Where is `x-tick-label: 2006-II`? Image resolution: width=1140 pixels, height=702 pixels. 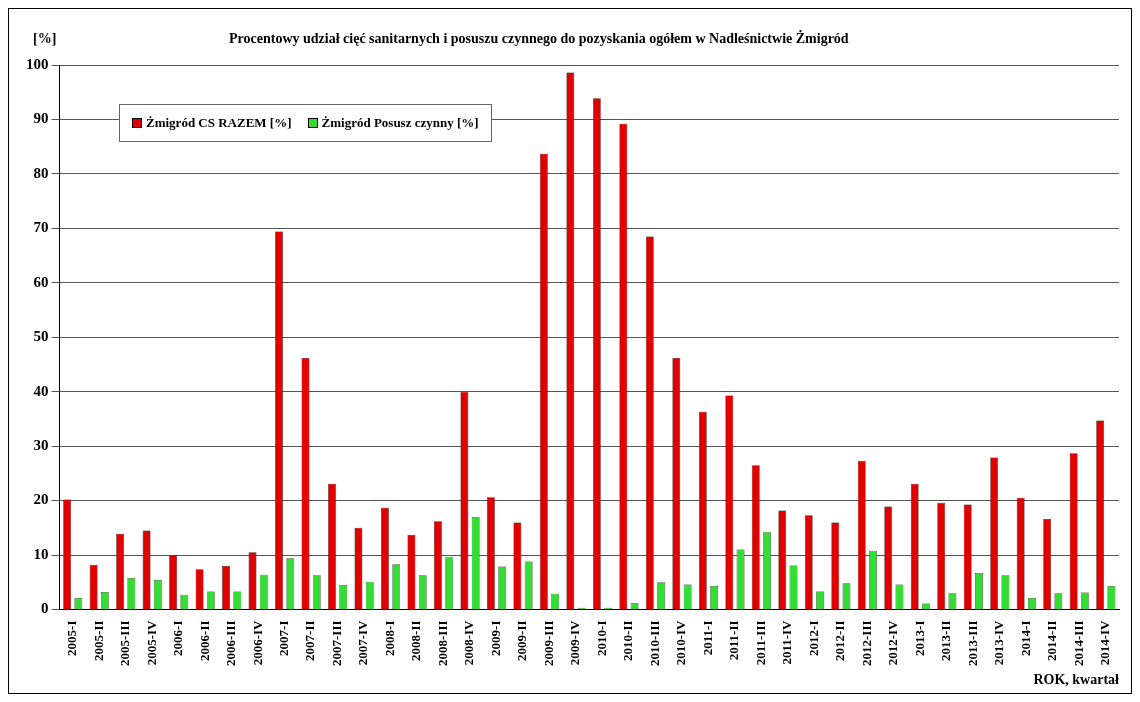 x-tick-label: 2006-II is located at coordinates (204, 640).